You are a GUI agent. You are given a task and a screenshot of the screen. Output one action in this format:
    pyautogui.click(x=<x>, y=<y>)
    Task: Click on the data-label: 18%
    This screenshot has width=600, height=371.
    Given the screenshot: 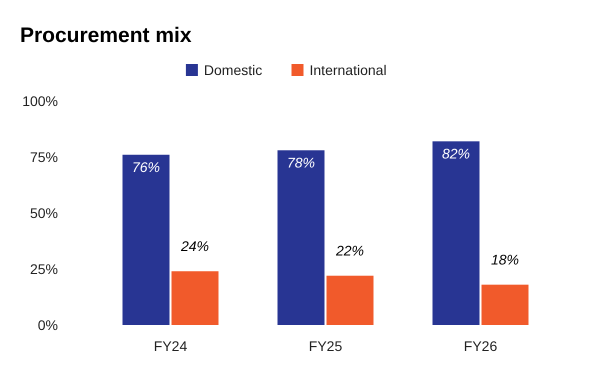 What is the action you would take?
    pyautogui.click(x=505, y=260)
    